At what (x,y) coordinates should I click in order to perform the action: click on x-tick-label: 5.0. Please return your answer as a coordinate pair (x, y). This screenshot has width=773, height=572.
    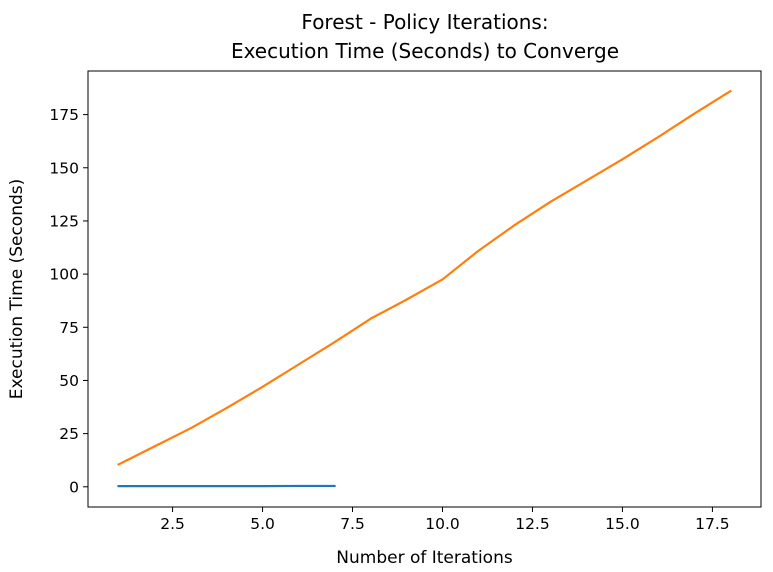
    Looking at the image, I should click on (262, 524).